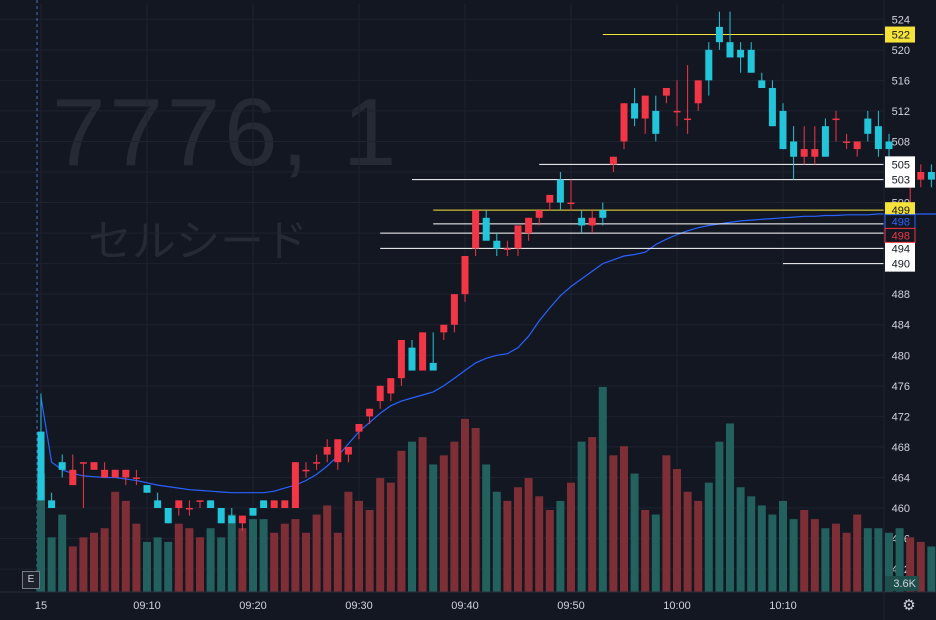  I want to click on level-tag-text: 522, so click(901, 36).